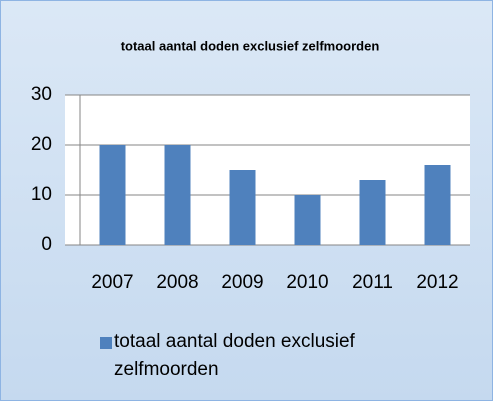  What do you see at coordinates (112, 282) in the screenshot?
I see `x-tick-label: 2007` at bounding box center [112, 282].